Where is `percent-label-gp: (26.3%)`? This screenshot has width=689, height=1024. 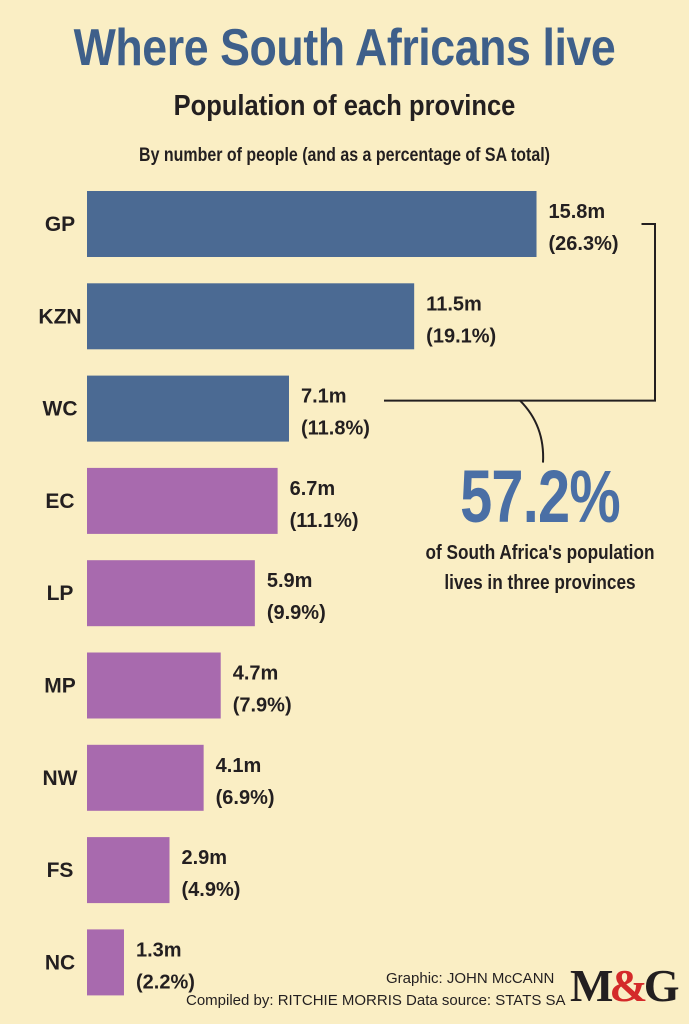
percent-label-gp: (26.3%) is located at coordinates (584, 244).